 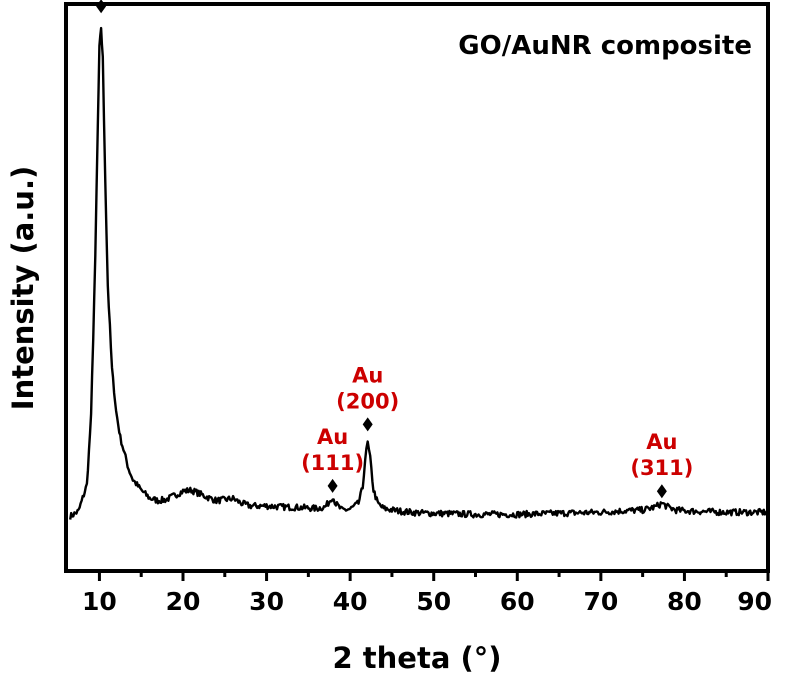 I want to click on peak-label-index: (200), so click(x=367, y=401).